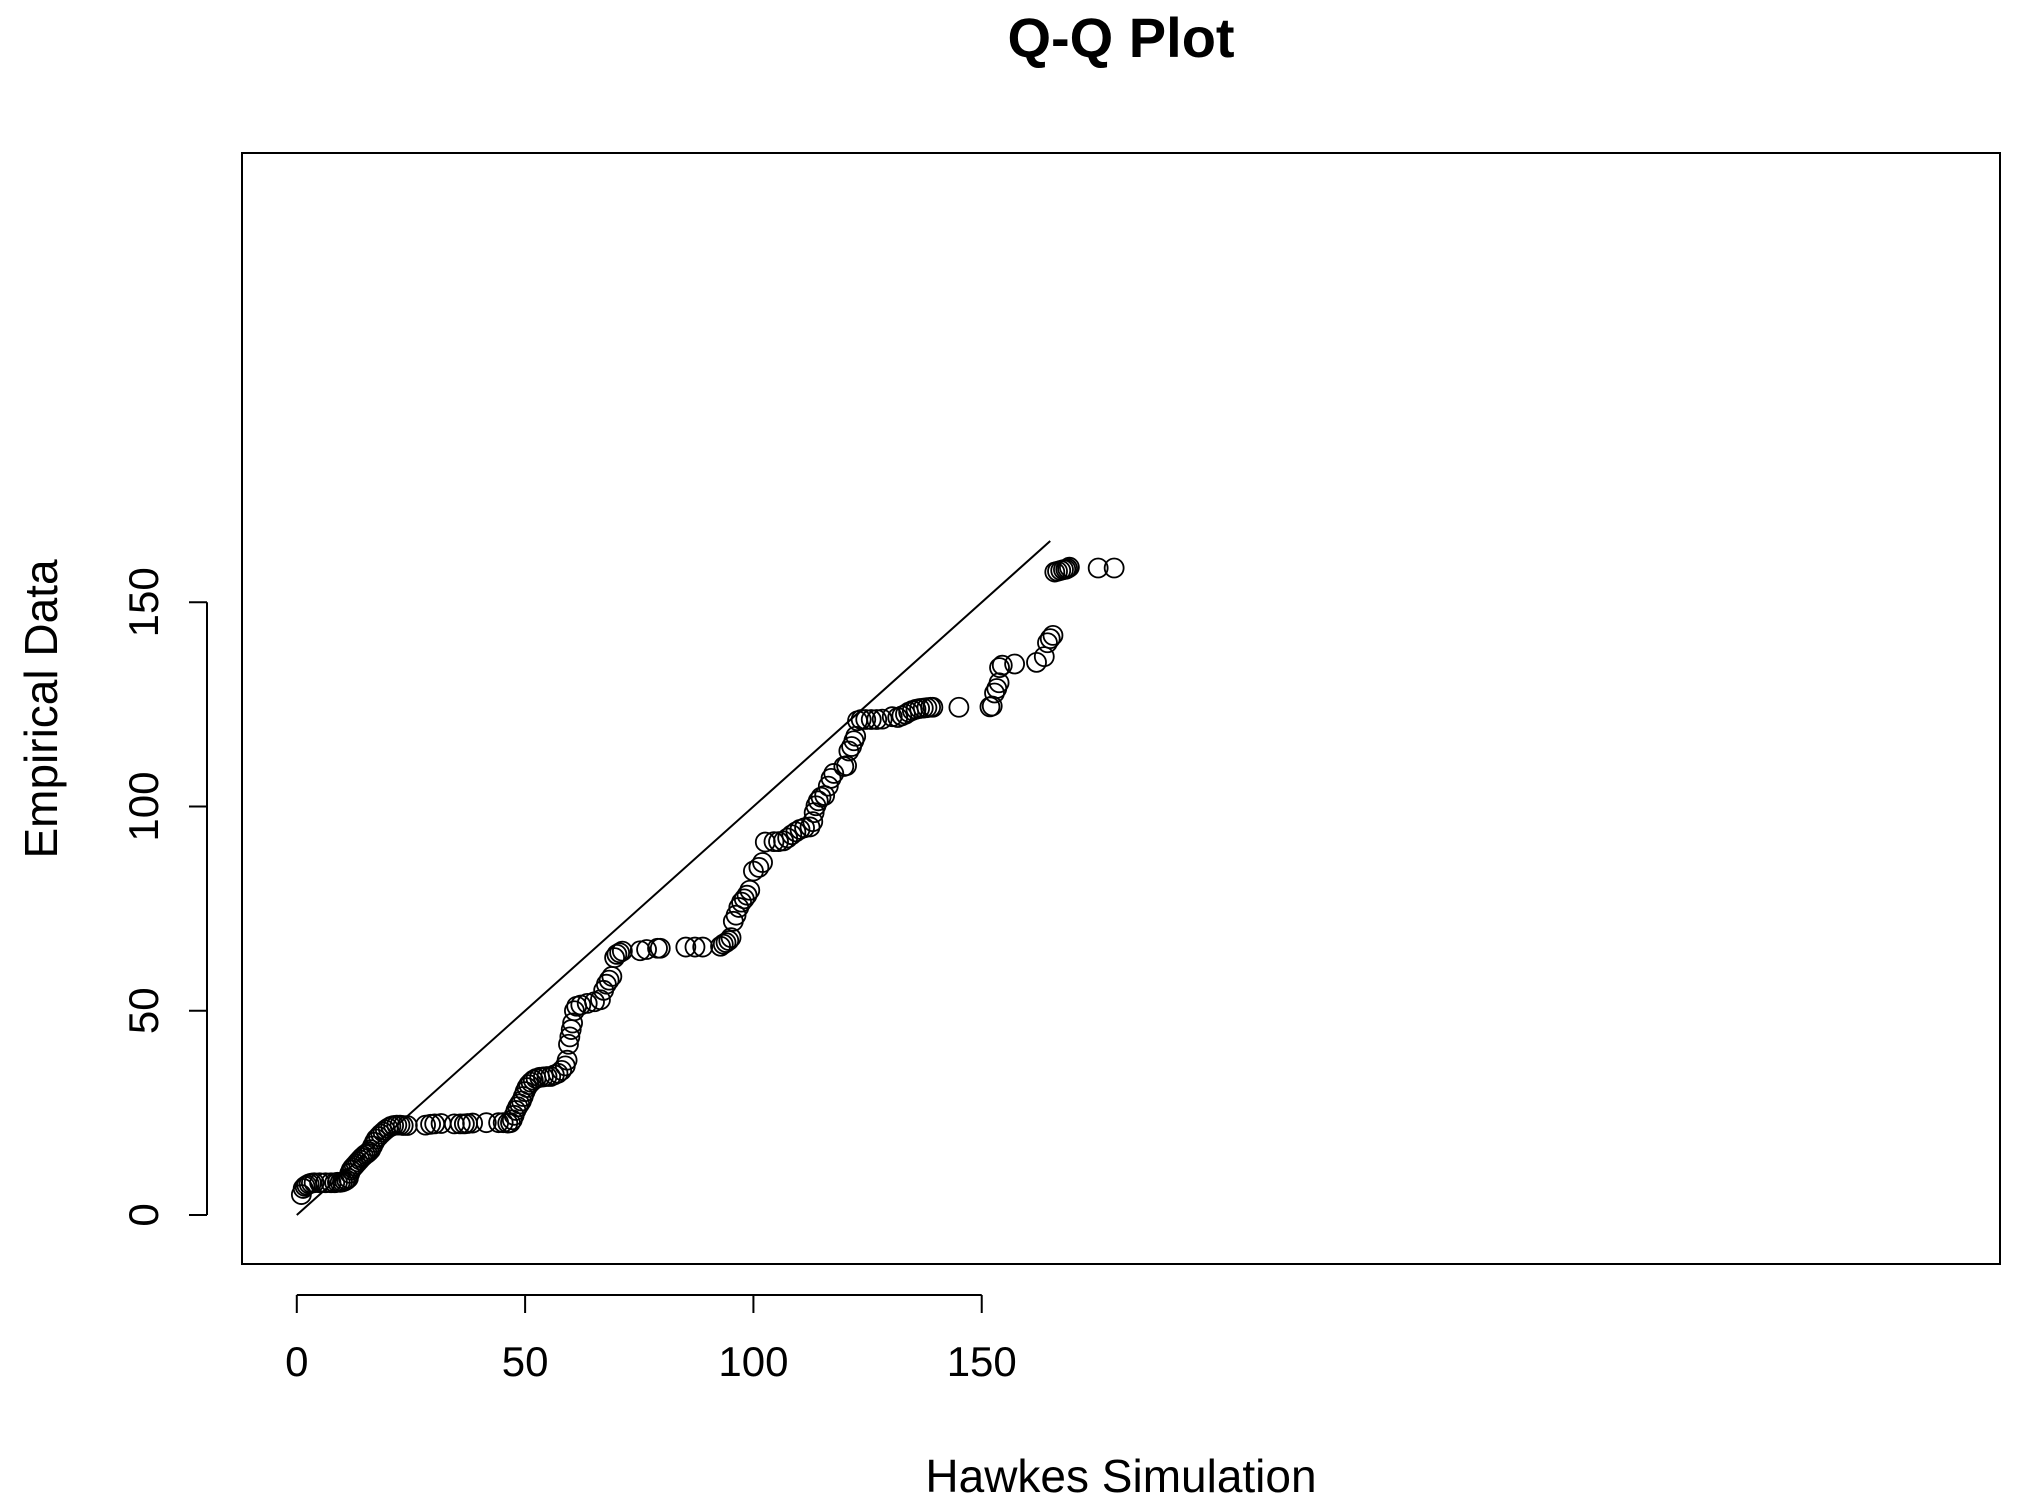  What do you see at coordinates (525, 1361) in the screenshot?
I see `x-tick-label-1: 50` at bounding box center [525, 1361].